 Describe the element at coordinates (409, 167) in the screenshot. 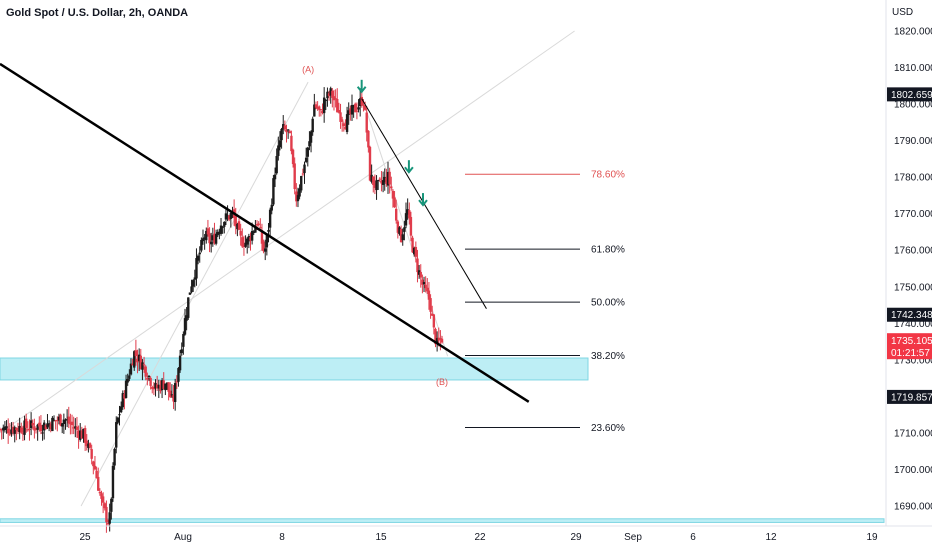

I see `down-arrow-icon` at that location.